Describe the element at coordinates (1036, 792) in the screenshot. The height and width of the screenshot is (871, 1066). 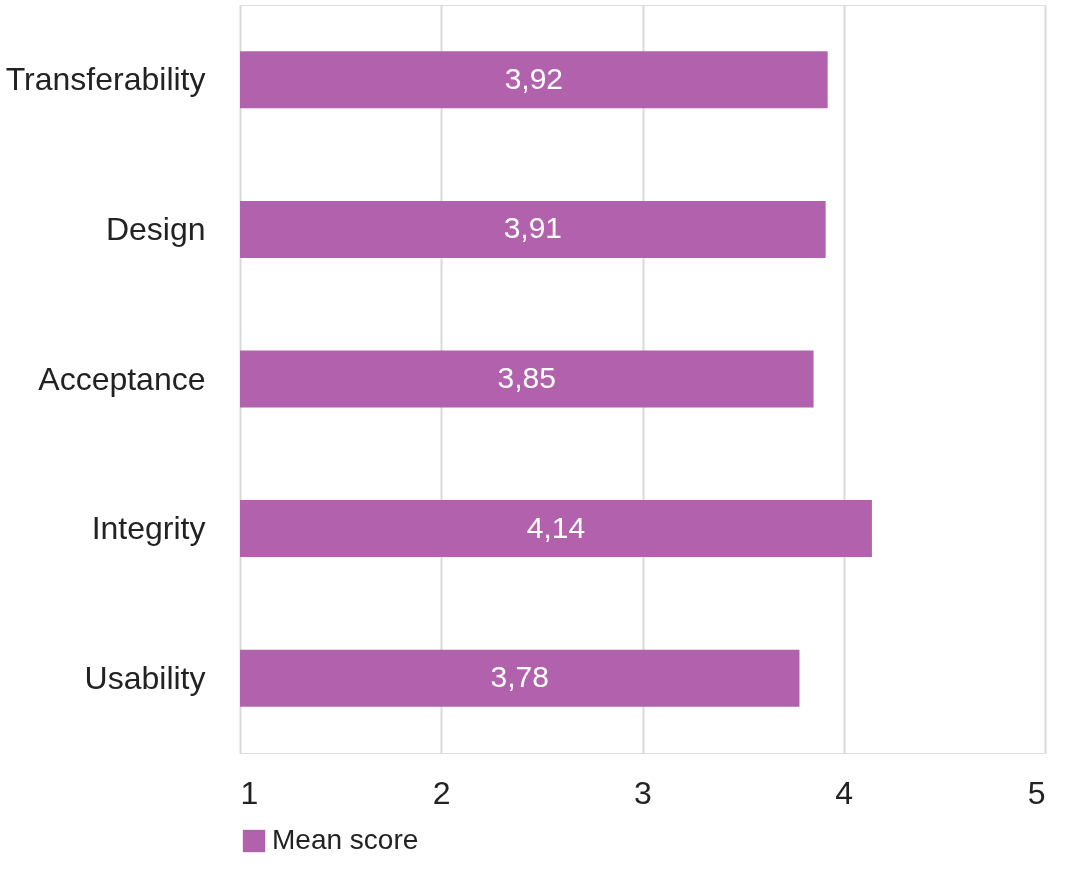
I see `x-tick-label: 5` at that location.